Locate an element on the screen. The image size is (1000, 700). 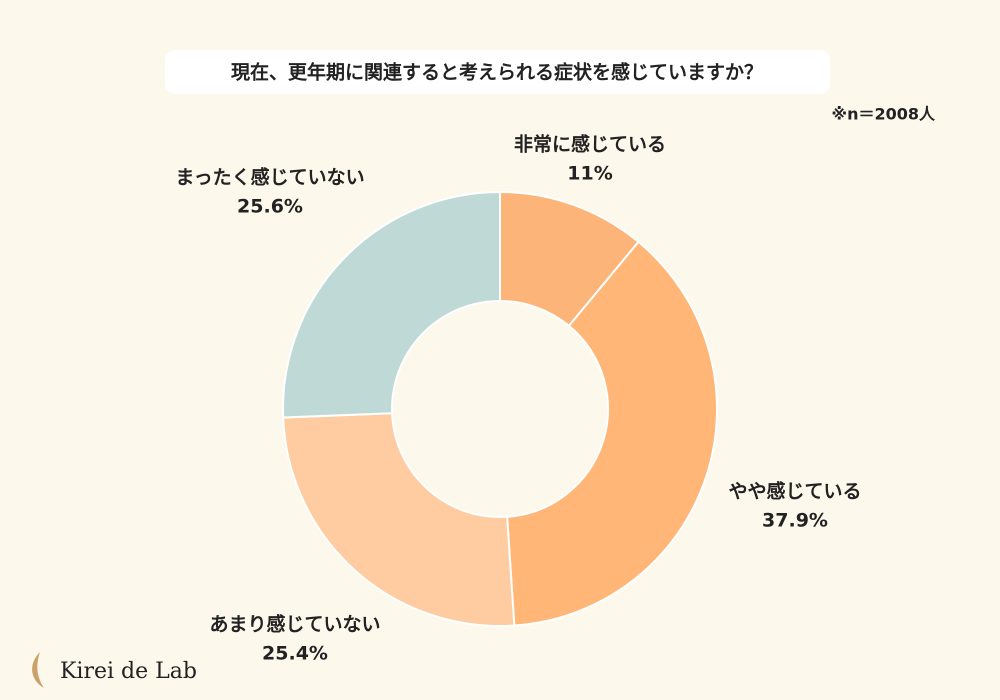
slice-label: まったく感じていない is located at coordinates (269, 177).